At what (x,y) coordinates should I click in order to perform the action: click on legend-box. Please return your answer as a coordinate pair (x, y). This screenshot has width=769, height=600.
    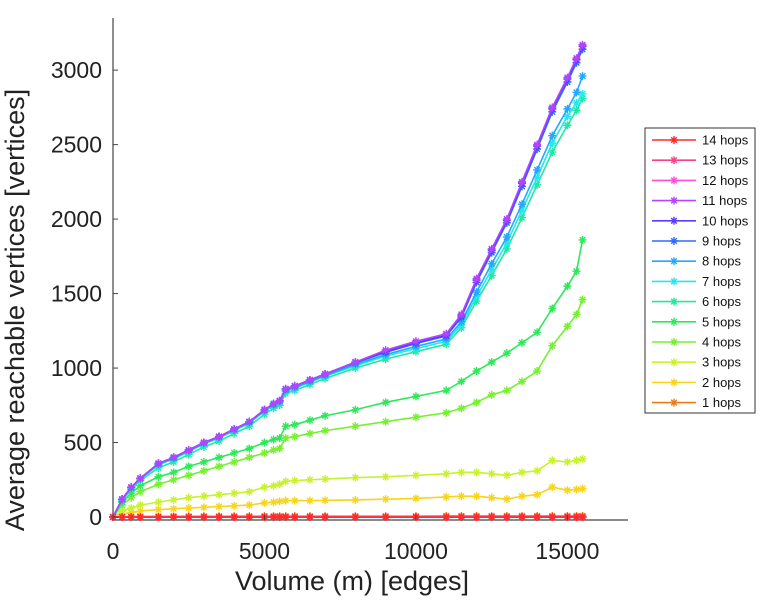
    Looking at the image, I should click on (700, 270).